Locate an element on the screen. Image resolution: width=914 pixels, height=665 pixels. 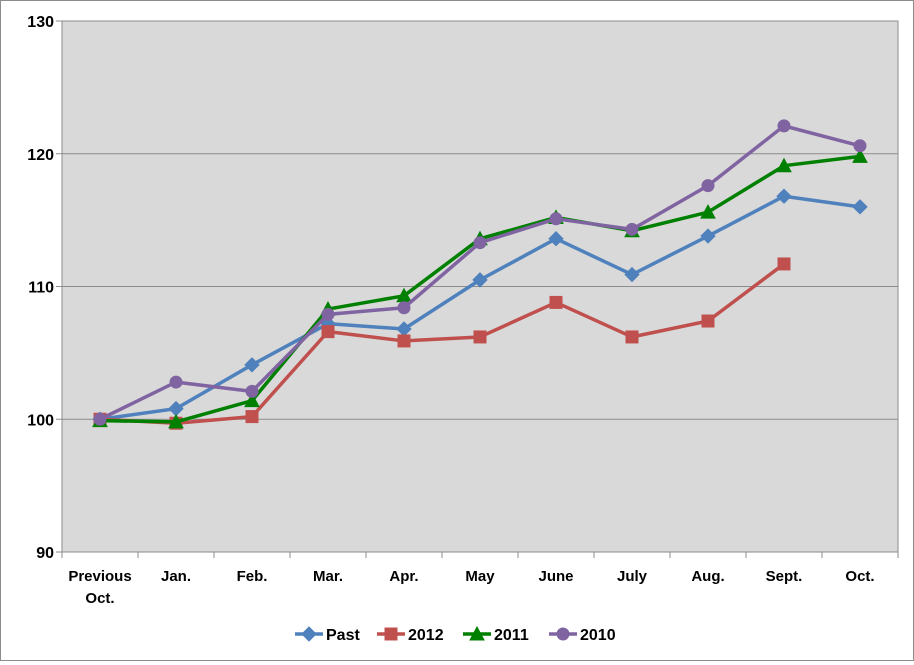
y-tick-label: 110 is located at coordinates (41, 288).